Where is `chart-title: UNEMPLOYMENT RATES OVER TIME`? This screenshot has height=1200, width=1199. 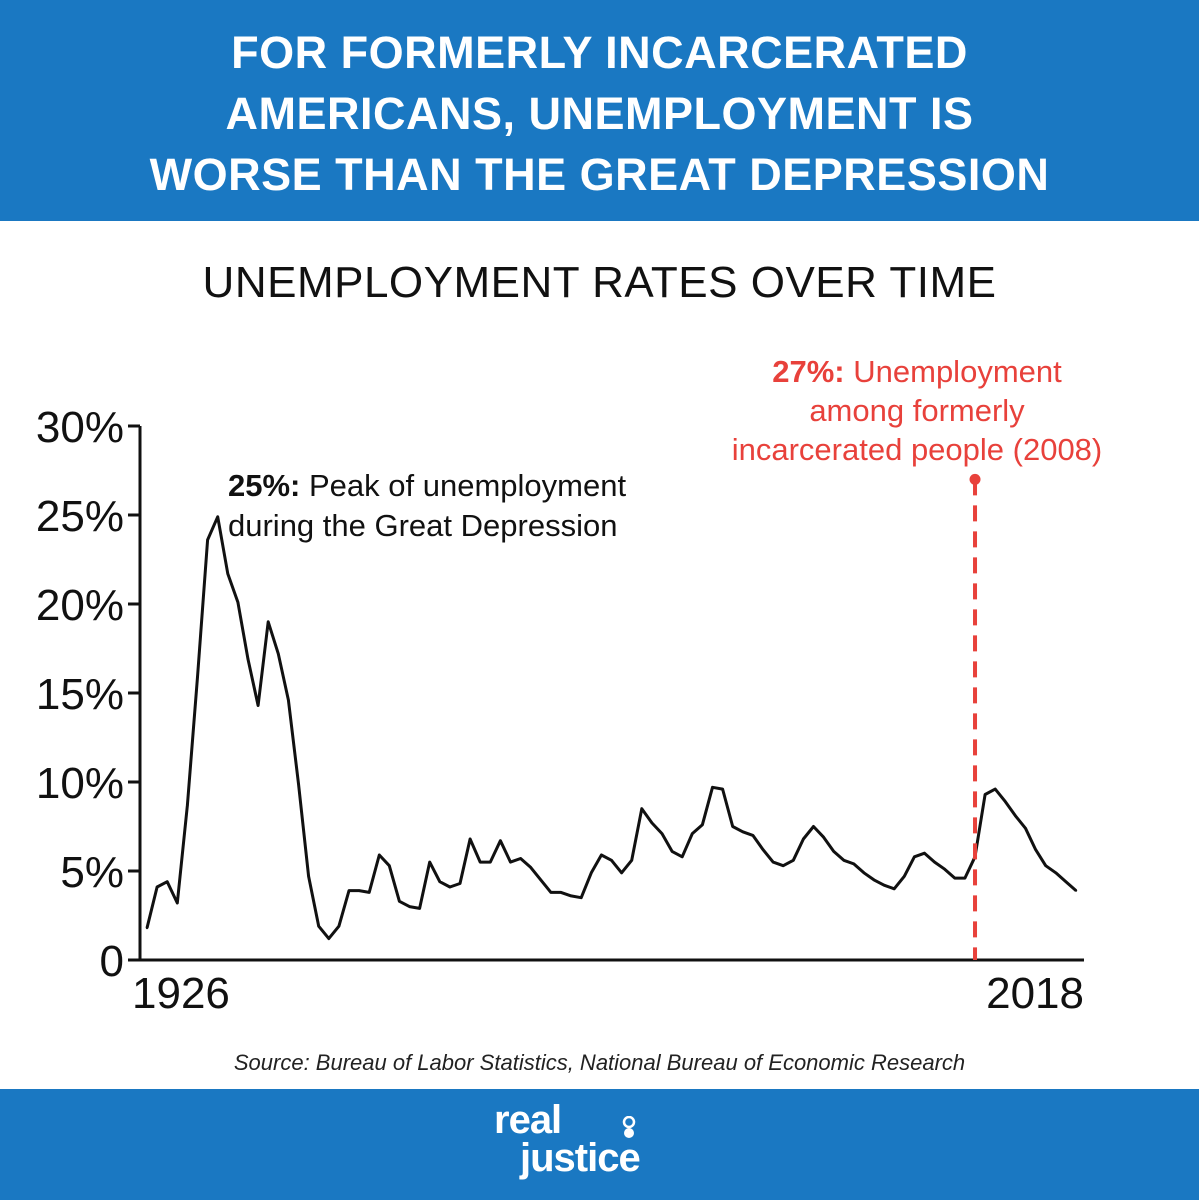
chart-title: UNEMPLOYMENT RATES OVER TIME is located at coordinates (599, 282).